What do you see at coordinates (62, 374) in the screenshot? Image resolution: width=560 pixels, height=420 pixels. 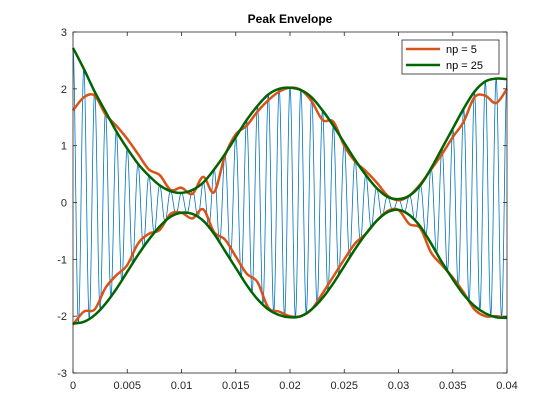 I see `y-tick-label: -3` at bounding box center [62, 374].